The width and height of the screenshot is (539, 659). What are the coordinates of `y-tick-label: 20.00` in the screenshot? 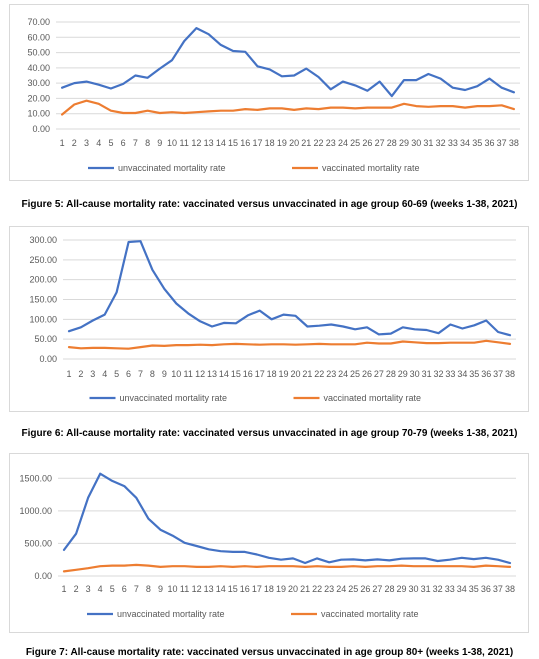 It's located at (38, 98).